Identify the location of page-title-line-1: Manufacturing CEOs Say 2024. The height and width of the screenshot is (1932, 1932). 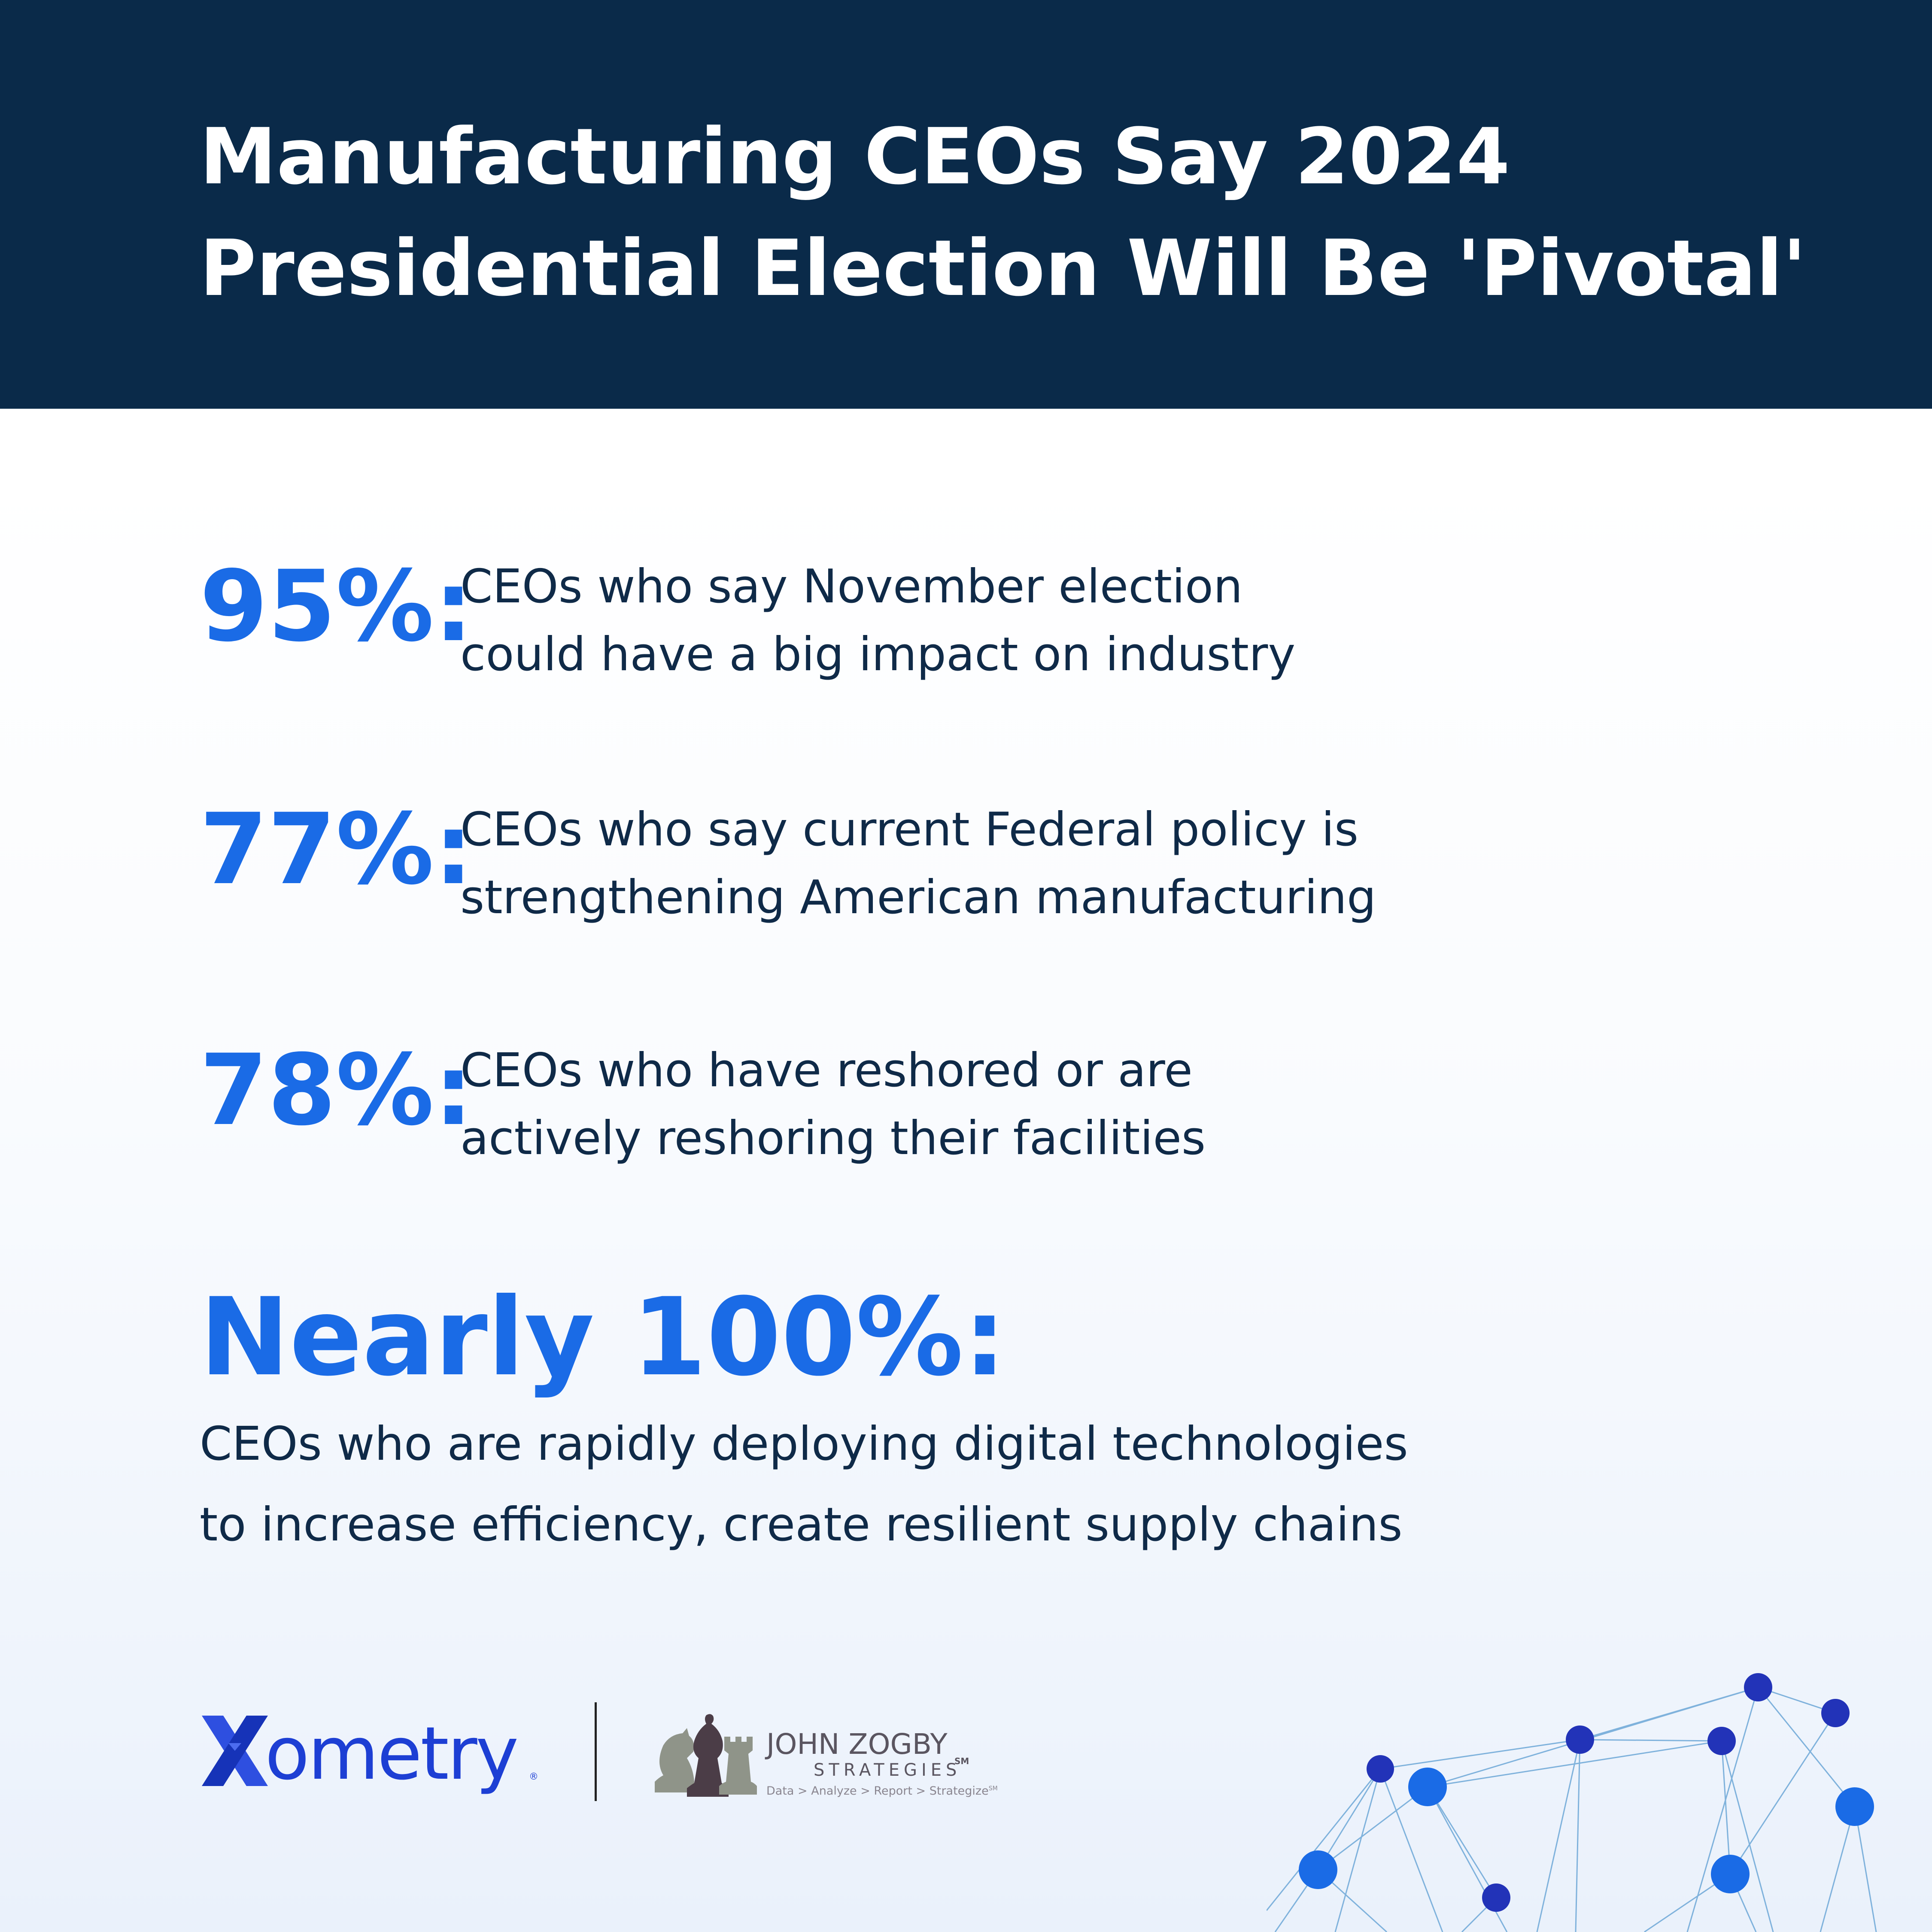
(855, 157).